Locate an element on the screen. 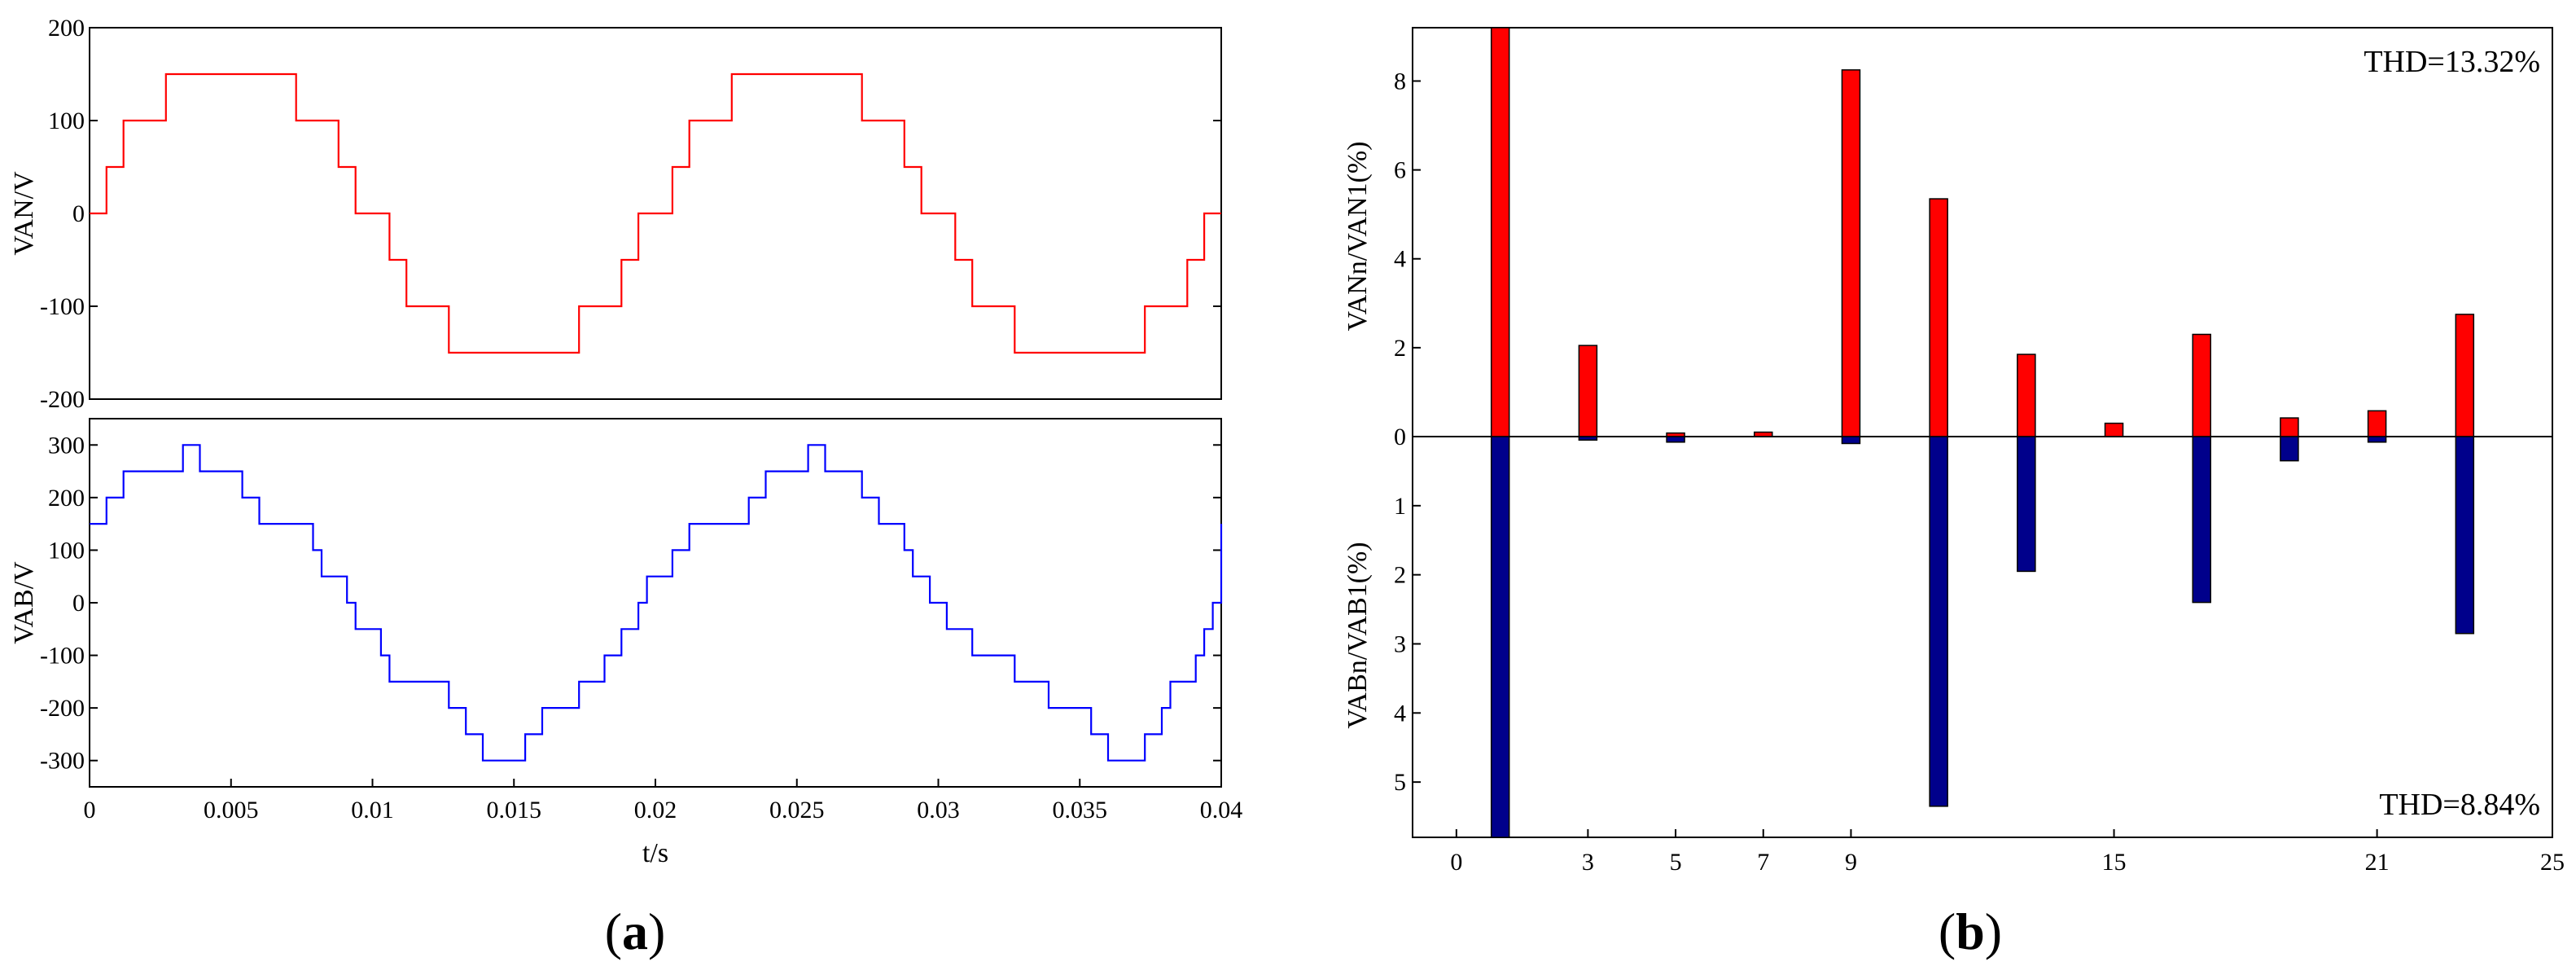  vab-waveform-line is located at coordinates (656, 603).